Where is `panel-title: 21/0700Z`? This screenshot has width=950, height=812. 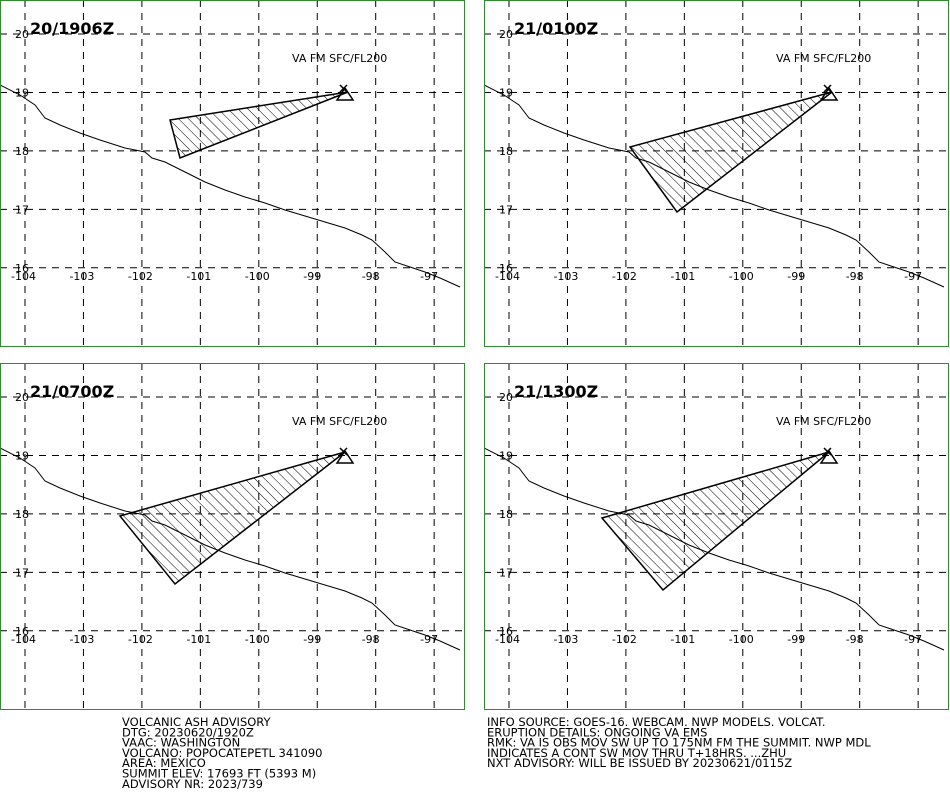 panel-title: 21/0700Z is located at coordinates (72, 391).